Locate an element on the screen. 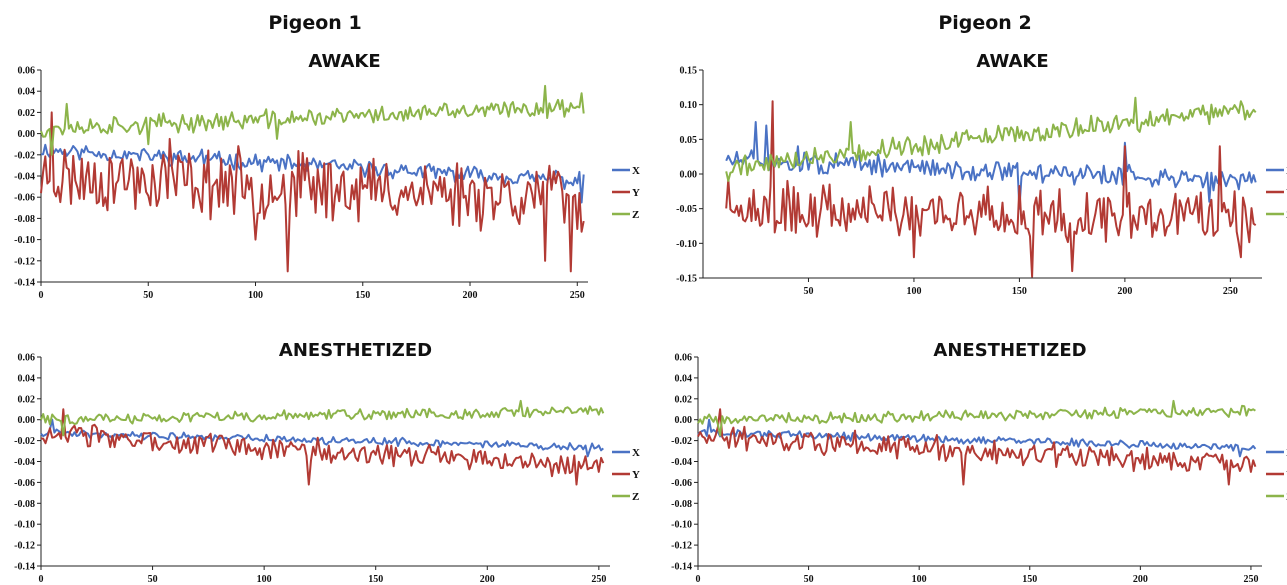 The image size is (1287, 585). column-title-pigeon-1: Pigeon 1 is located at coordinates (314, 23).